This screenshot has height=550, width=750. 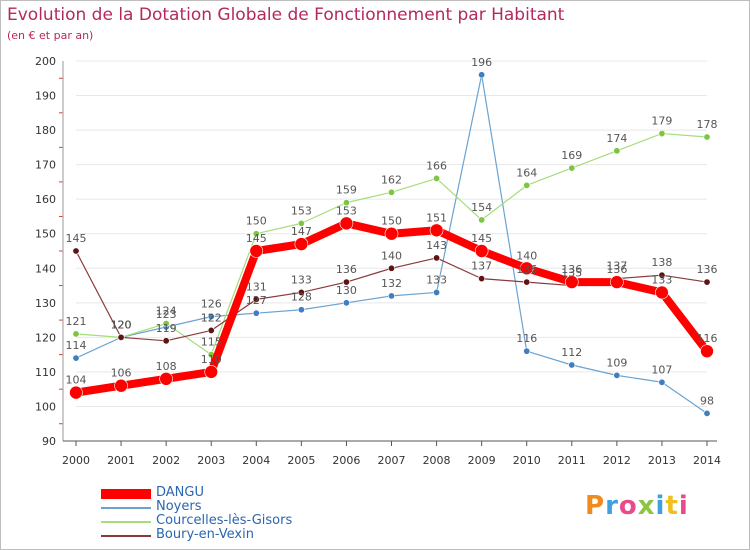 I want to click on data-label: 153, so click(x=301, y=210).